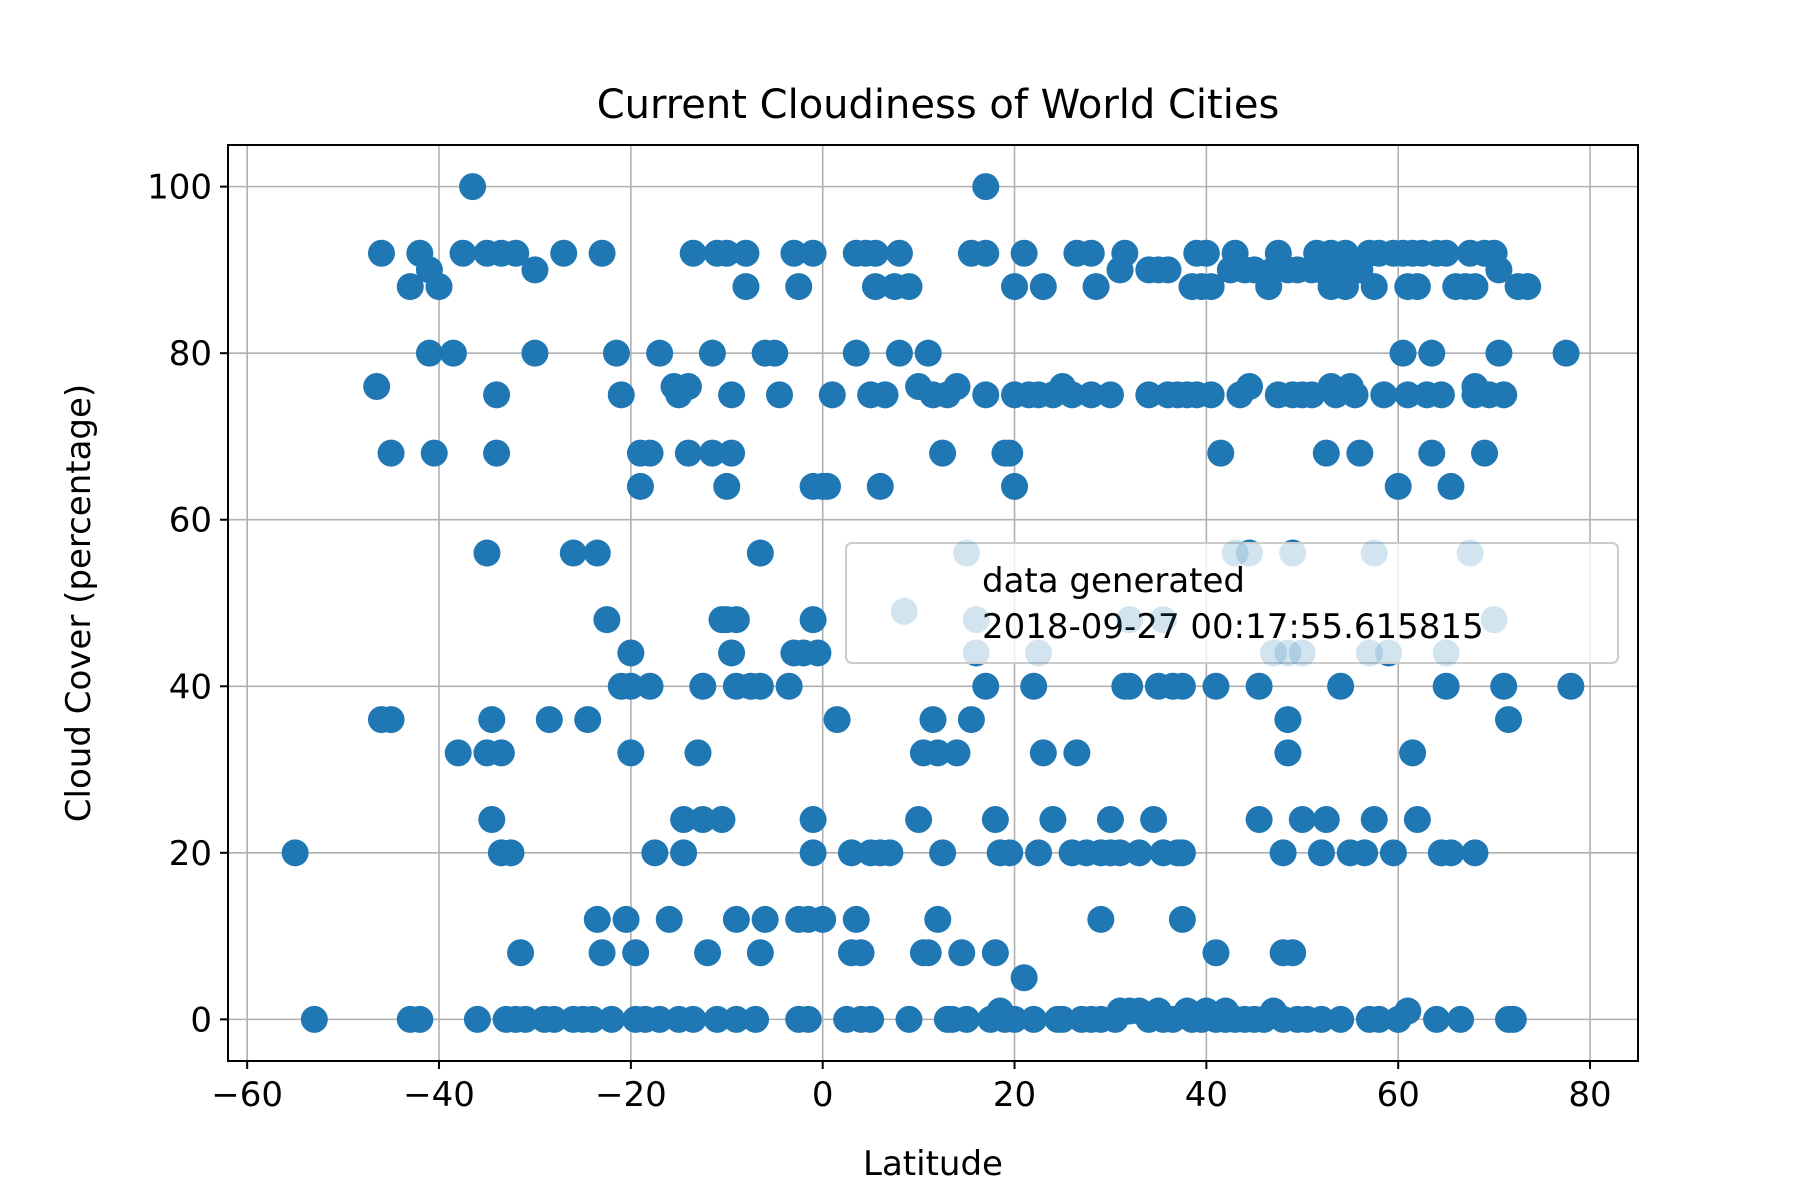  I want to click on x-tick-label: −60, so click(247, 1095).